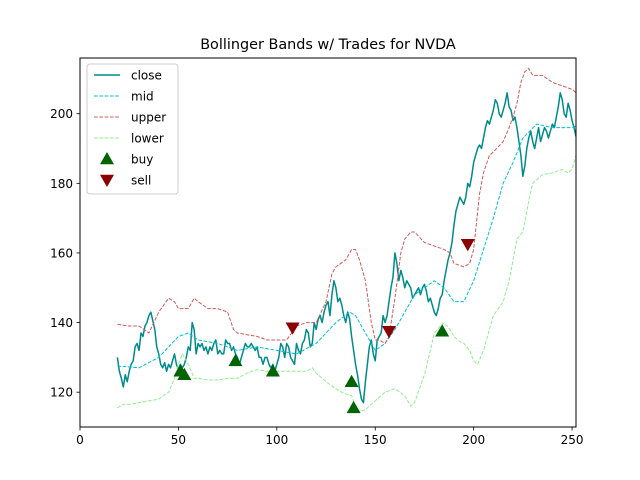 Image resolution: width=640 pixels, height=480 pixels. What do you see at coordinates (375, 440) in the screenshot?
I see `x-tick-label: 150` at bounding box center [375, 440].